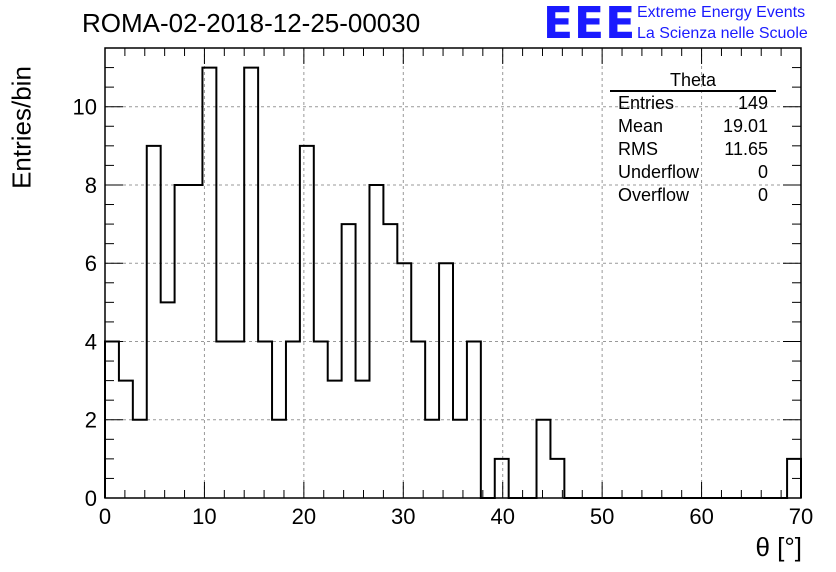  What do you see at coordinates (693, 103) in the screenshot?
I see `stats-row-entries: Entries 149` at bounding box center [693, 103].